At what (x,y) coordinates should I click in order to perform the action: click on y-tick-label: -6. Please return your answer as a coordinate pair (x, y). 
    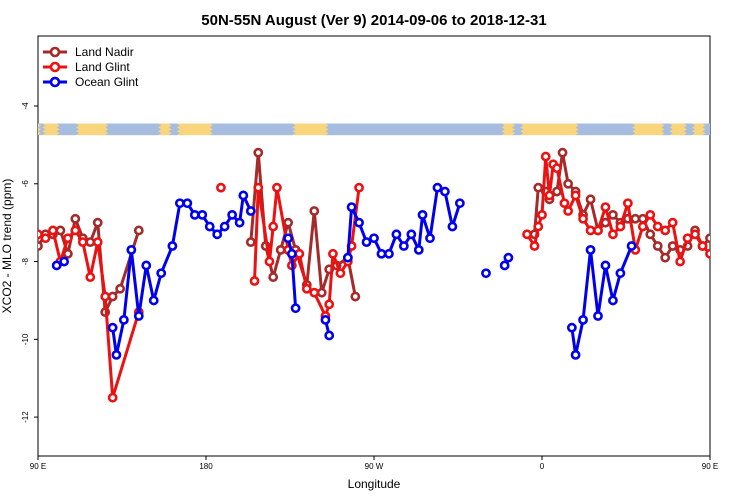
    Looking at the image, I should click on (25, 184).